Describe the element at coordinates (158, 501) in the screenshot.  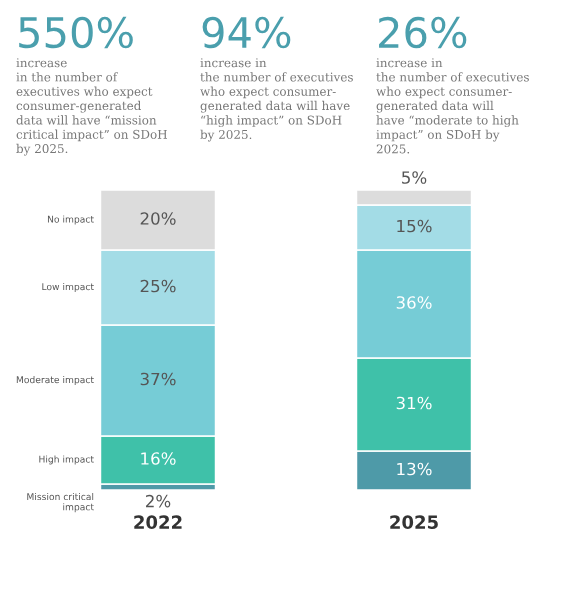
I see `data-label: 2%` at that location.